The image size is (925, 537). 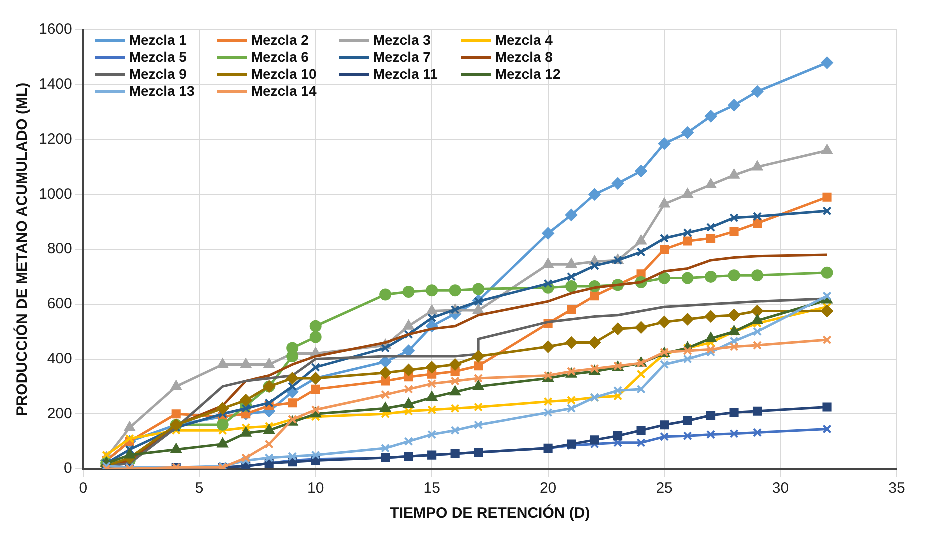 What do you see at coordinates (55, 85) in the screenshot?
I see `y-tick-label: 1400` at bounding box center [55, 85].